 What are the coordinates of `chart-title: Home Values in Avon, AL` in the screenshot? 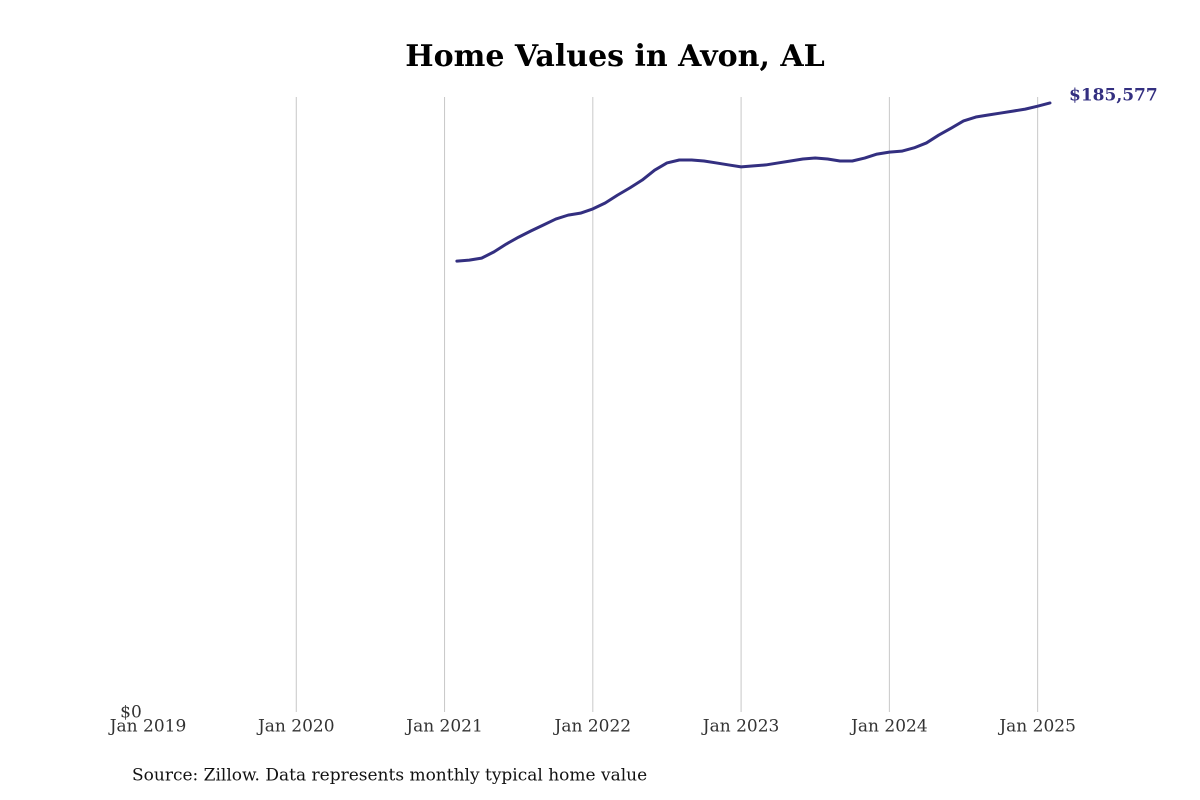 It's located at (614, 56).